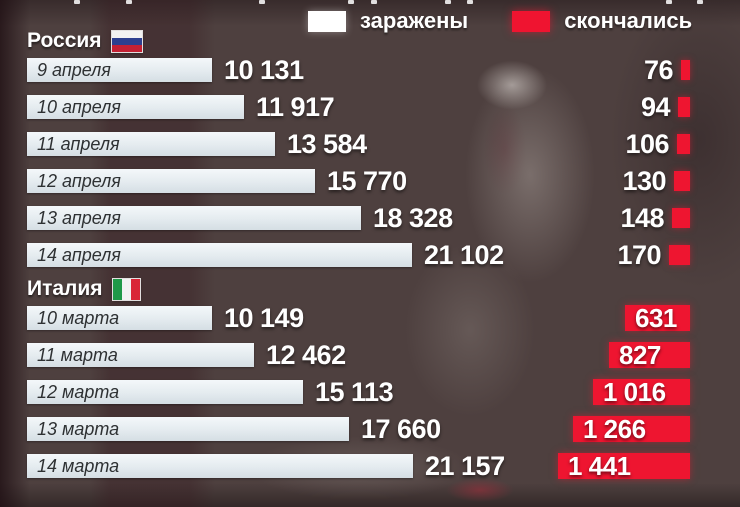  I want to click on chart-row: 9 апреля 10 131 76, so click(383, 70).